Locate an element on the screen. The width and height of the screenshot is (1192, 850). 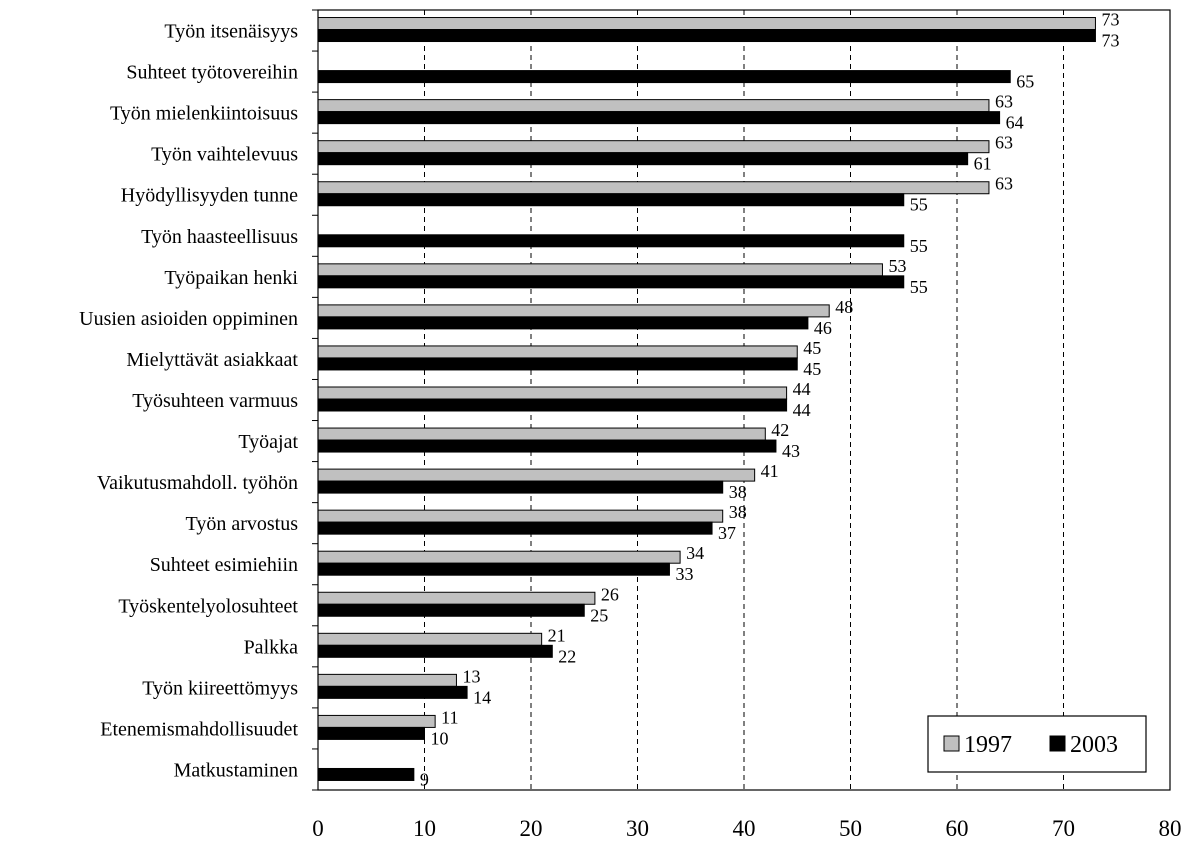
value-label-2003: 22 is located at coordinates (567, 656).